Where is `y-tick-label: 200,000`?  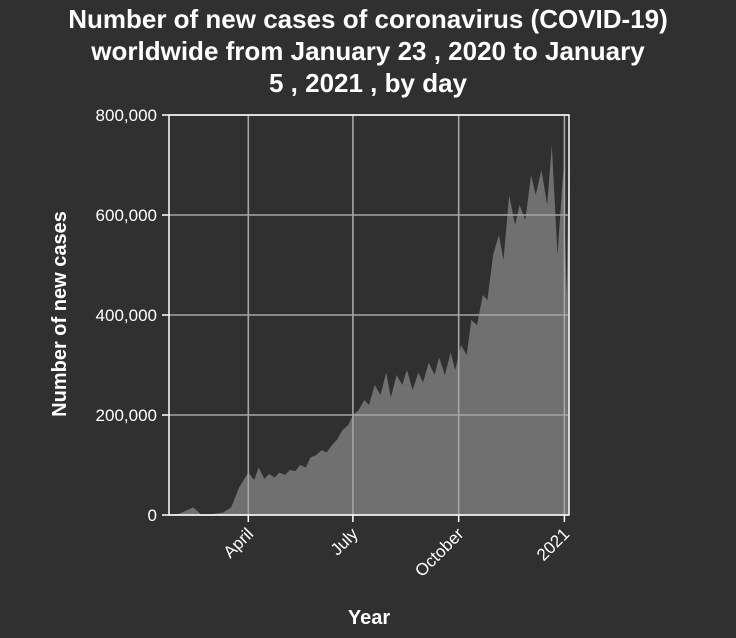
y-tick-label: 200,000 is located at coordinates (126, 415).